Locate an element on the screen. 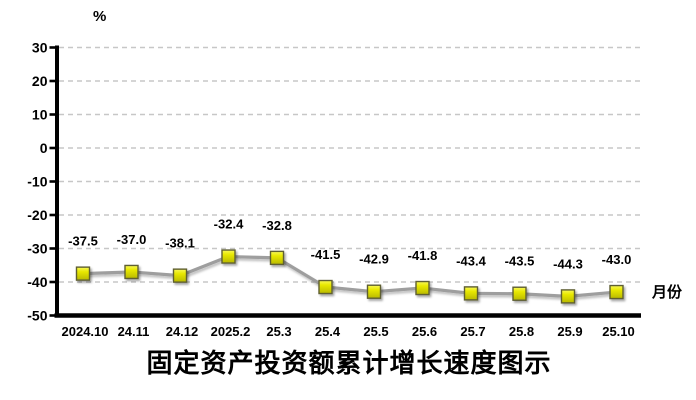 The height and width of the screenshot is (400, 696). data-label: -43.0 is located at coordinates (617, 259).